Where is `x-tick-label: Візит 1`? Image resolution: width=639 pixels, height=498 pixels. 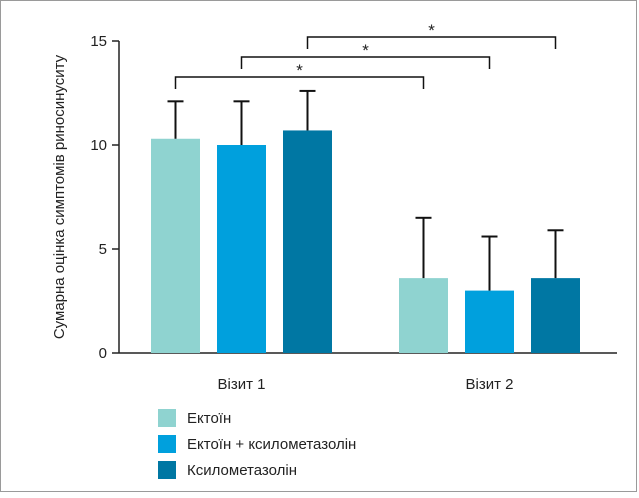 x-tick-label: Візит 1 is located at coordinates (242, 384).